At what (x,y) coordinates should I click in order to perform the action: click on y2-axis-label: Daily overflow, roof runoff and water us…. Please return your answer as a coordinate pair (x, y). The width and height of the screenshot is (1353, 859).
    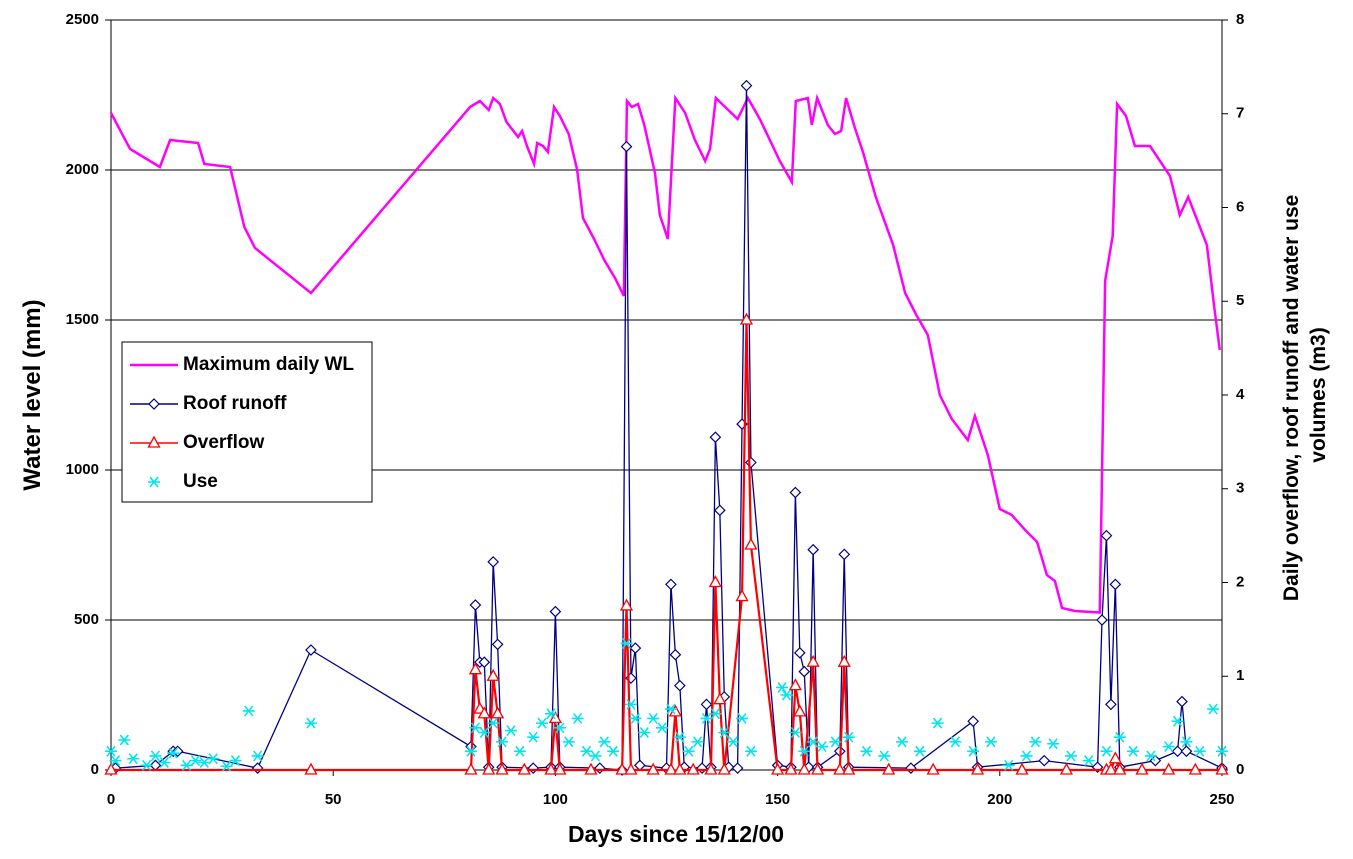
    Looking at the image, I should click on (1305, 395).